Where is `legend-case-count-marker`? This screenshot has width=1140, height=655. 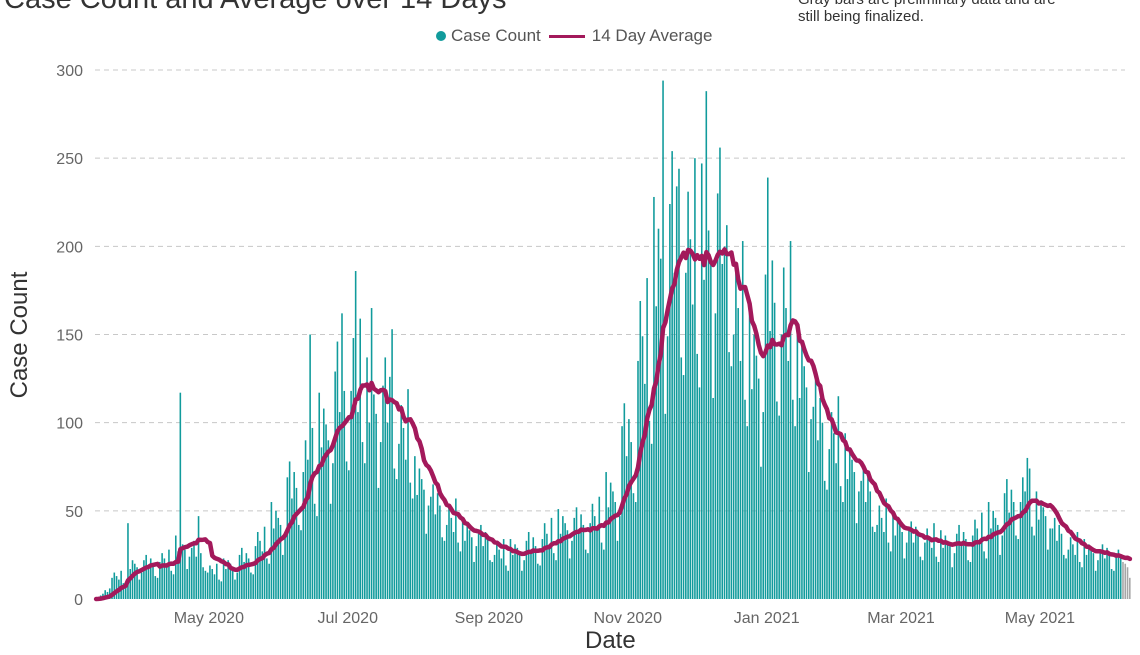
legend-case-count-marker is located at coordinates (441, 36).